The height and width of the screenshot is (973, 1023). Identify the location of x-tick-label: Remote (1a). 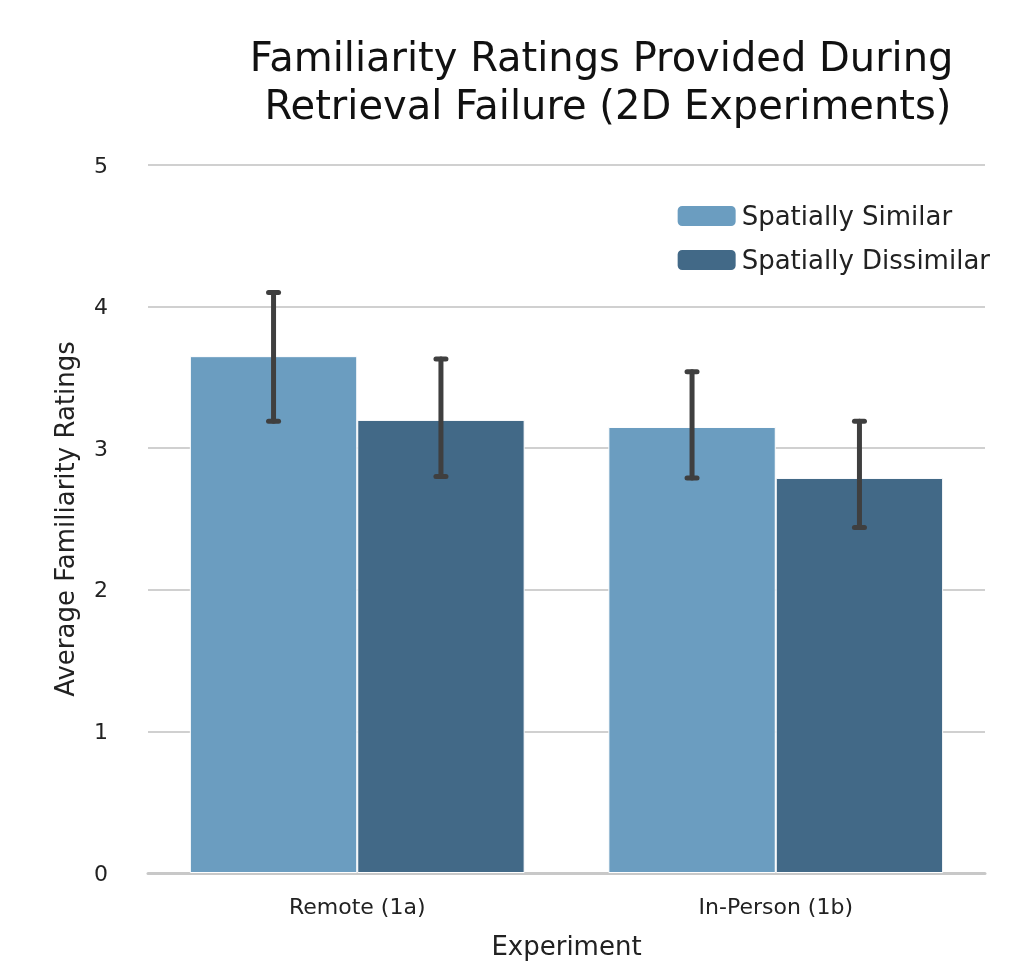
(357, 906).